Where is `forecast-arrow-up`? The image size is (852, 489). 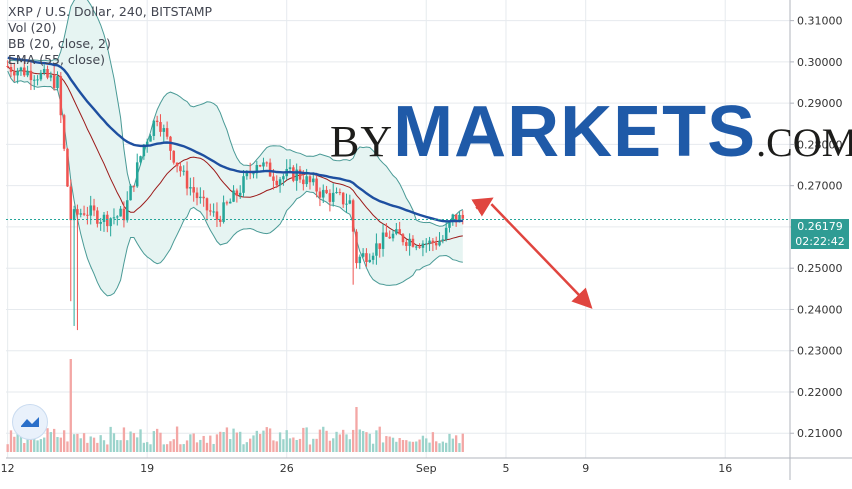
forecast-arrow-up is located at coordinates (482, 207).